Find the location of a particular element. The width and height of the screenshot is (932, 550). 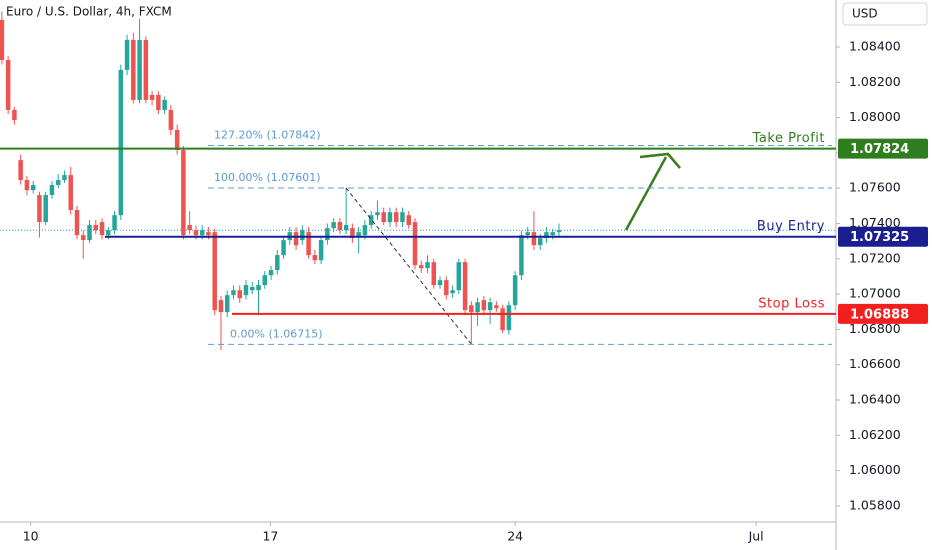

y-tick-label: 1.08000 is located at coordinates (875, 116).